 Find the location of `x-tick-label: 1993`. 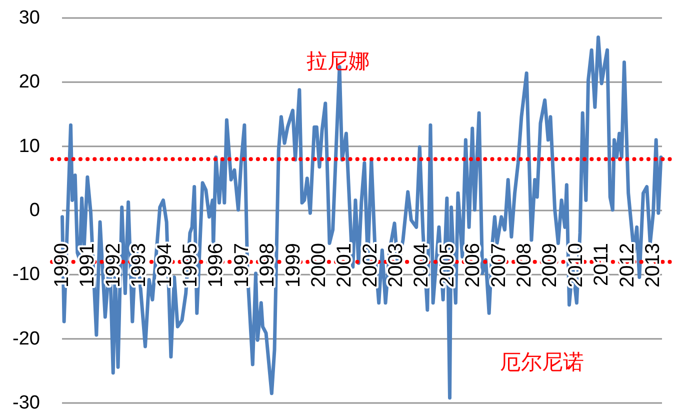

x-tick-label: 1993 is located at coordinates (139, 265).